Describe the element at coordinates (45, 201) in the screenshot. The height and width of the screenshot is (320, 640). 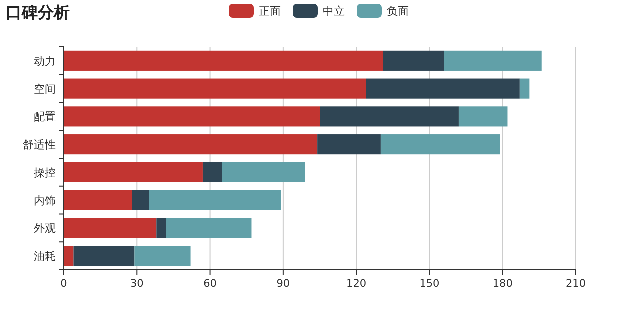
I see `y-tick-label: 内饰` at that location.